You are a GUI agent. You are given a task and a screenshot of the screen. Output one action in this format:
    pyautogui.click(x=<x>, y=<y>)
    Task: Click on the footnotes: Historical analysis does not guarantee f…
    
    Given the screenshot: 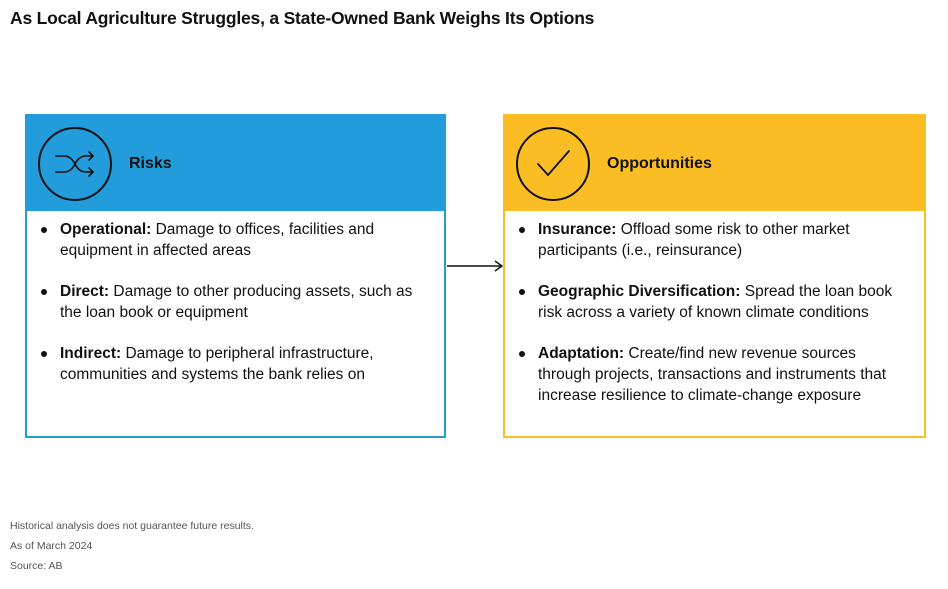 What is the action you would take?
    pyautogui.click(x=132, y=549)
    